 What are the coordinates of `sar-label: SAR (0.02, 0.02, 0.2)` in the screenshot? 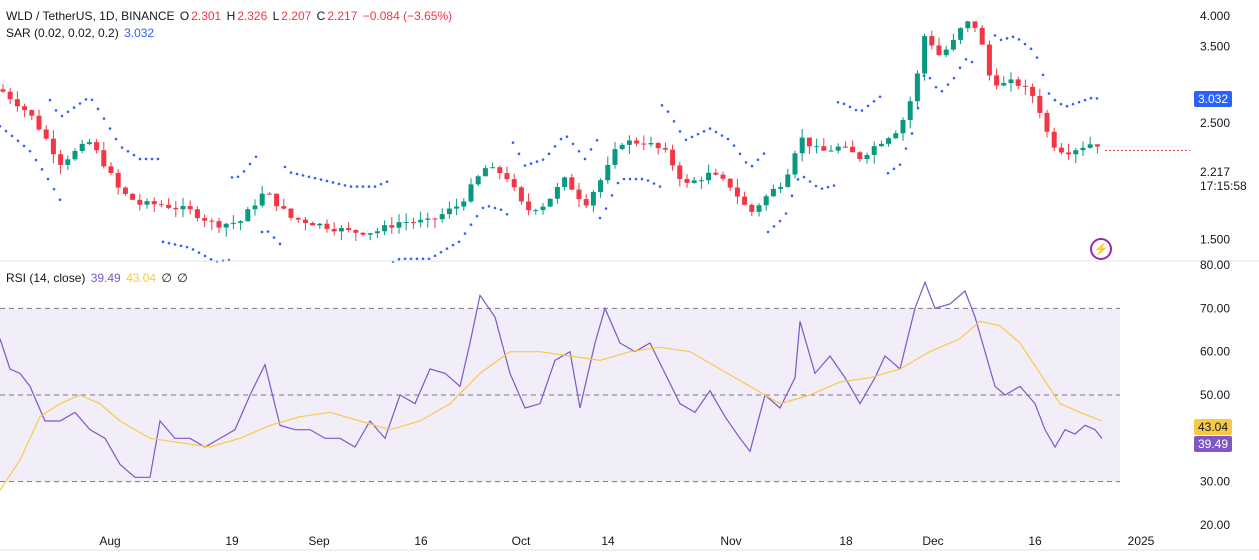 It's located at (62, 33).